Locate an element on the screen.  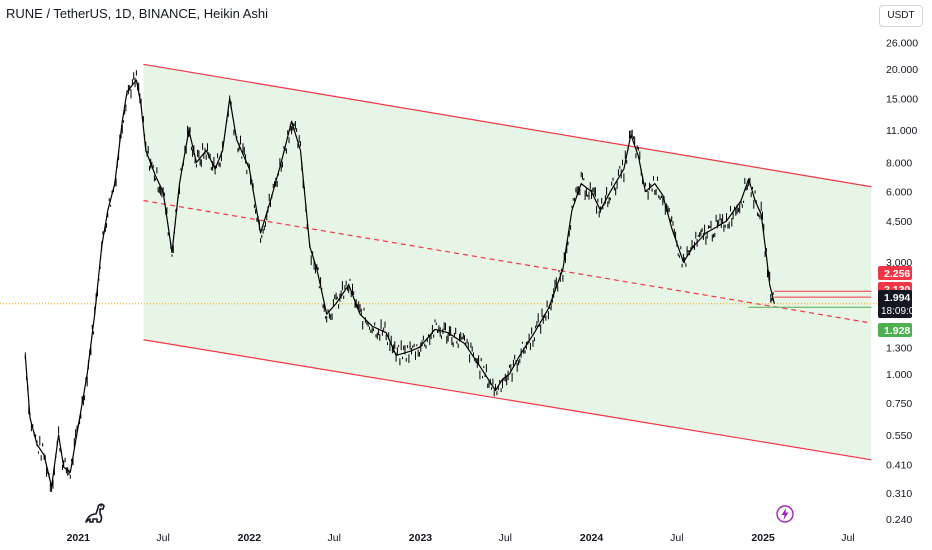
lightning-icon is located at coordinates (785, 514).